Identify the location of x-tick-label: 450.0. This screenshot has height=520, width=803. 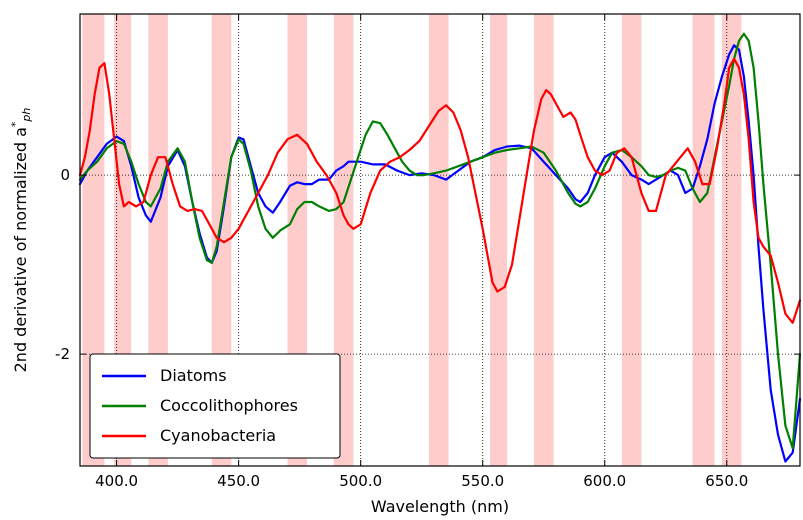
(238, 481).